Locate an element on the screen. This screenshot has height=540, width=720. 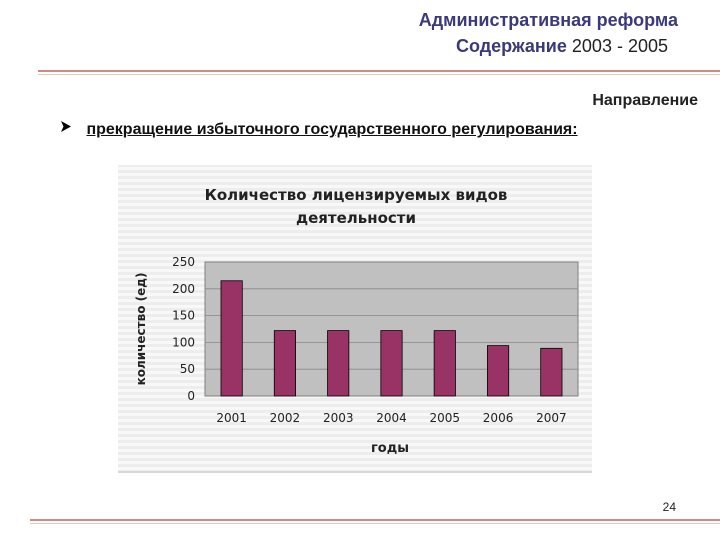
bar-2003 is located at coordinates (338, 363).